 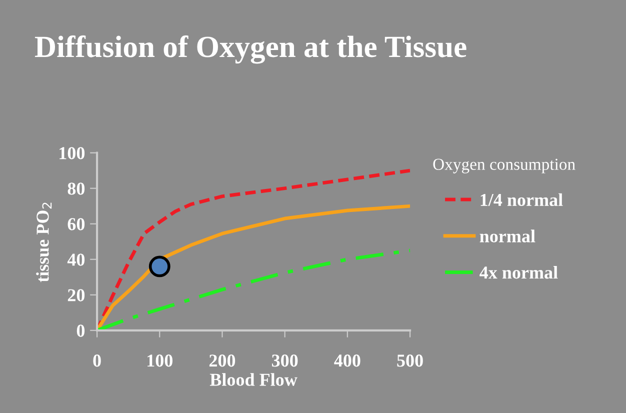 What do you see at coordinates (76, 188) in the screenshot?
I see `y-tick-label: 80` at bounding box center [76, 188].